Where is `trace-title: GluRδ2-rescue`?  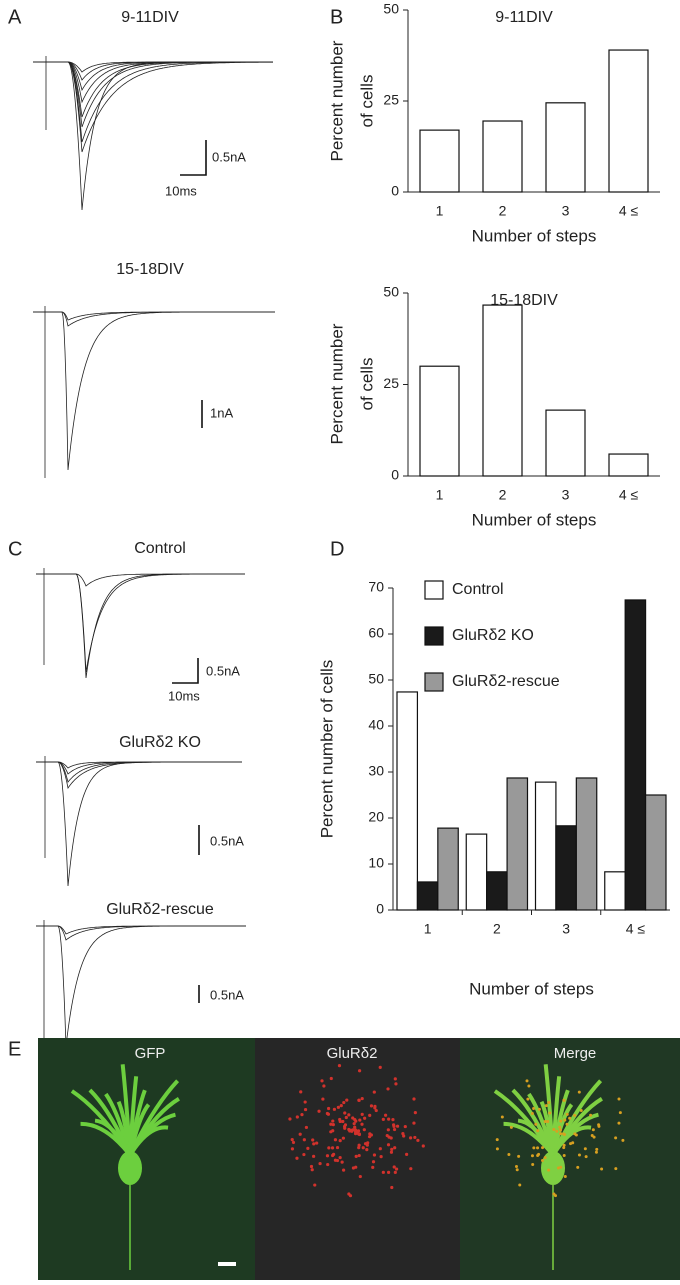
trace-title: GluRδ2-rescue is located at coordinates (160, 909).